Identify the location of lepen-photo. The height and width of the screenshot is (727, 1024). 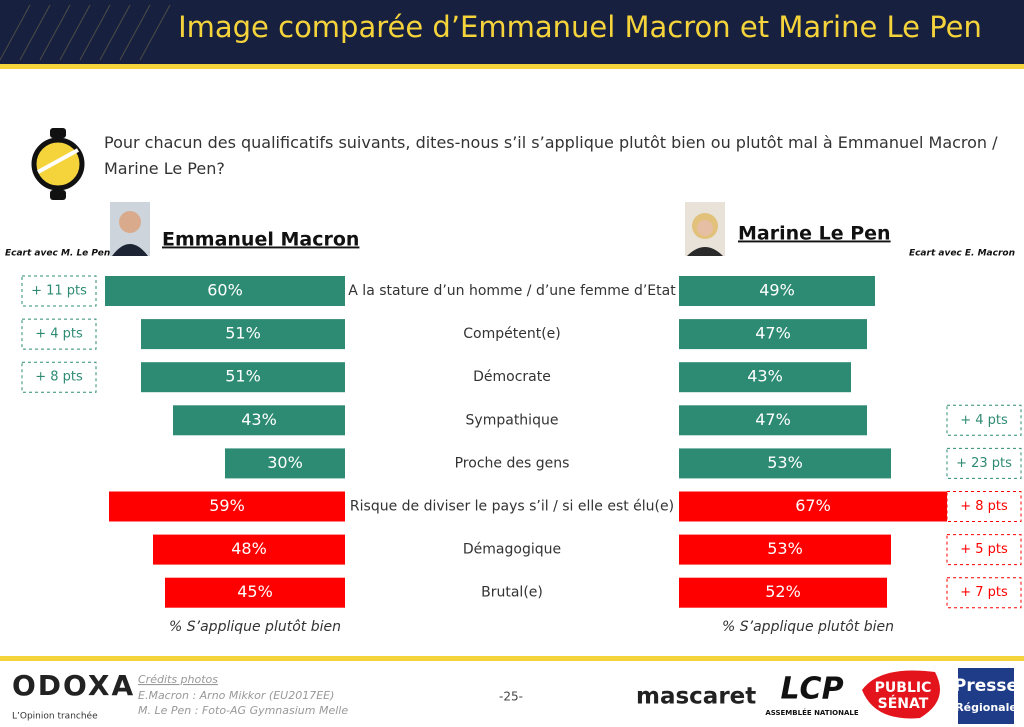
(705, 229).